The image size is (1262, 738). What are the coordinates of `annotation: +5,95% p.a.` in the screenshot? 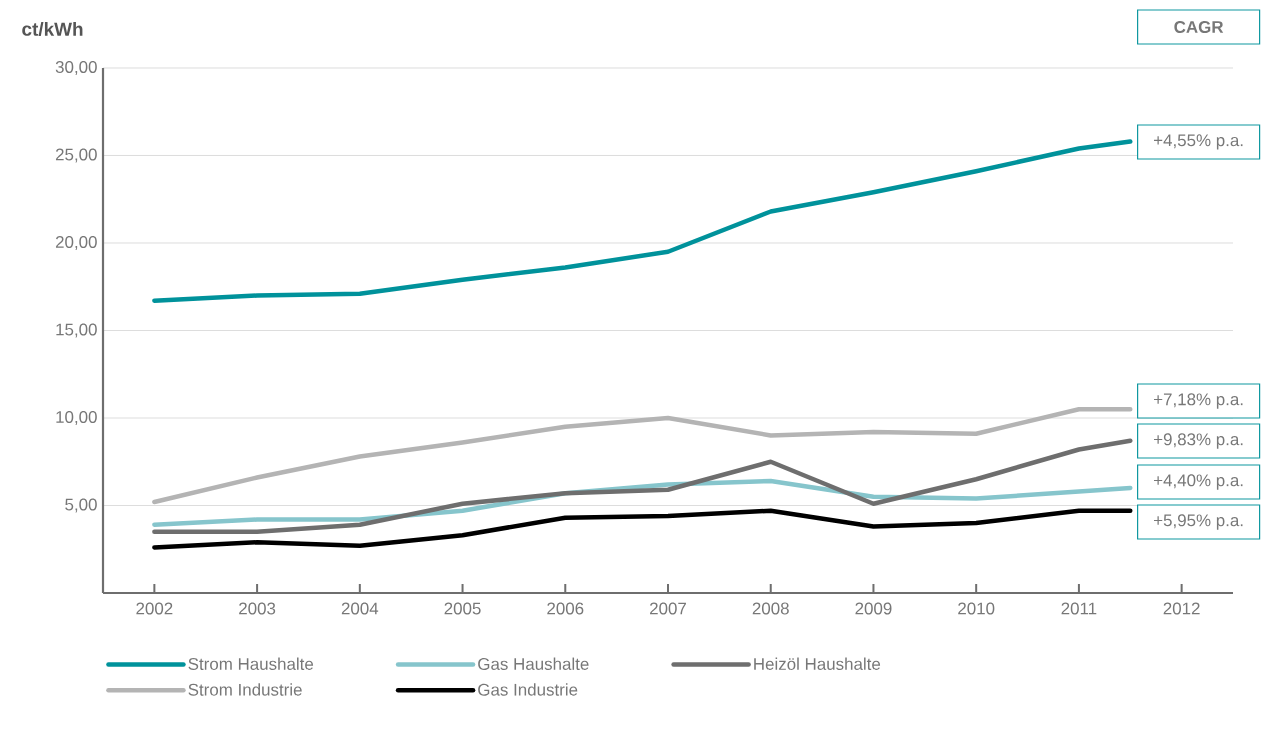 It's located at (1198, 522).